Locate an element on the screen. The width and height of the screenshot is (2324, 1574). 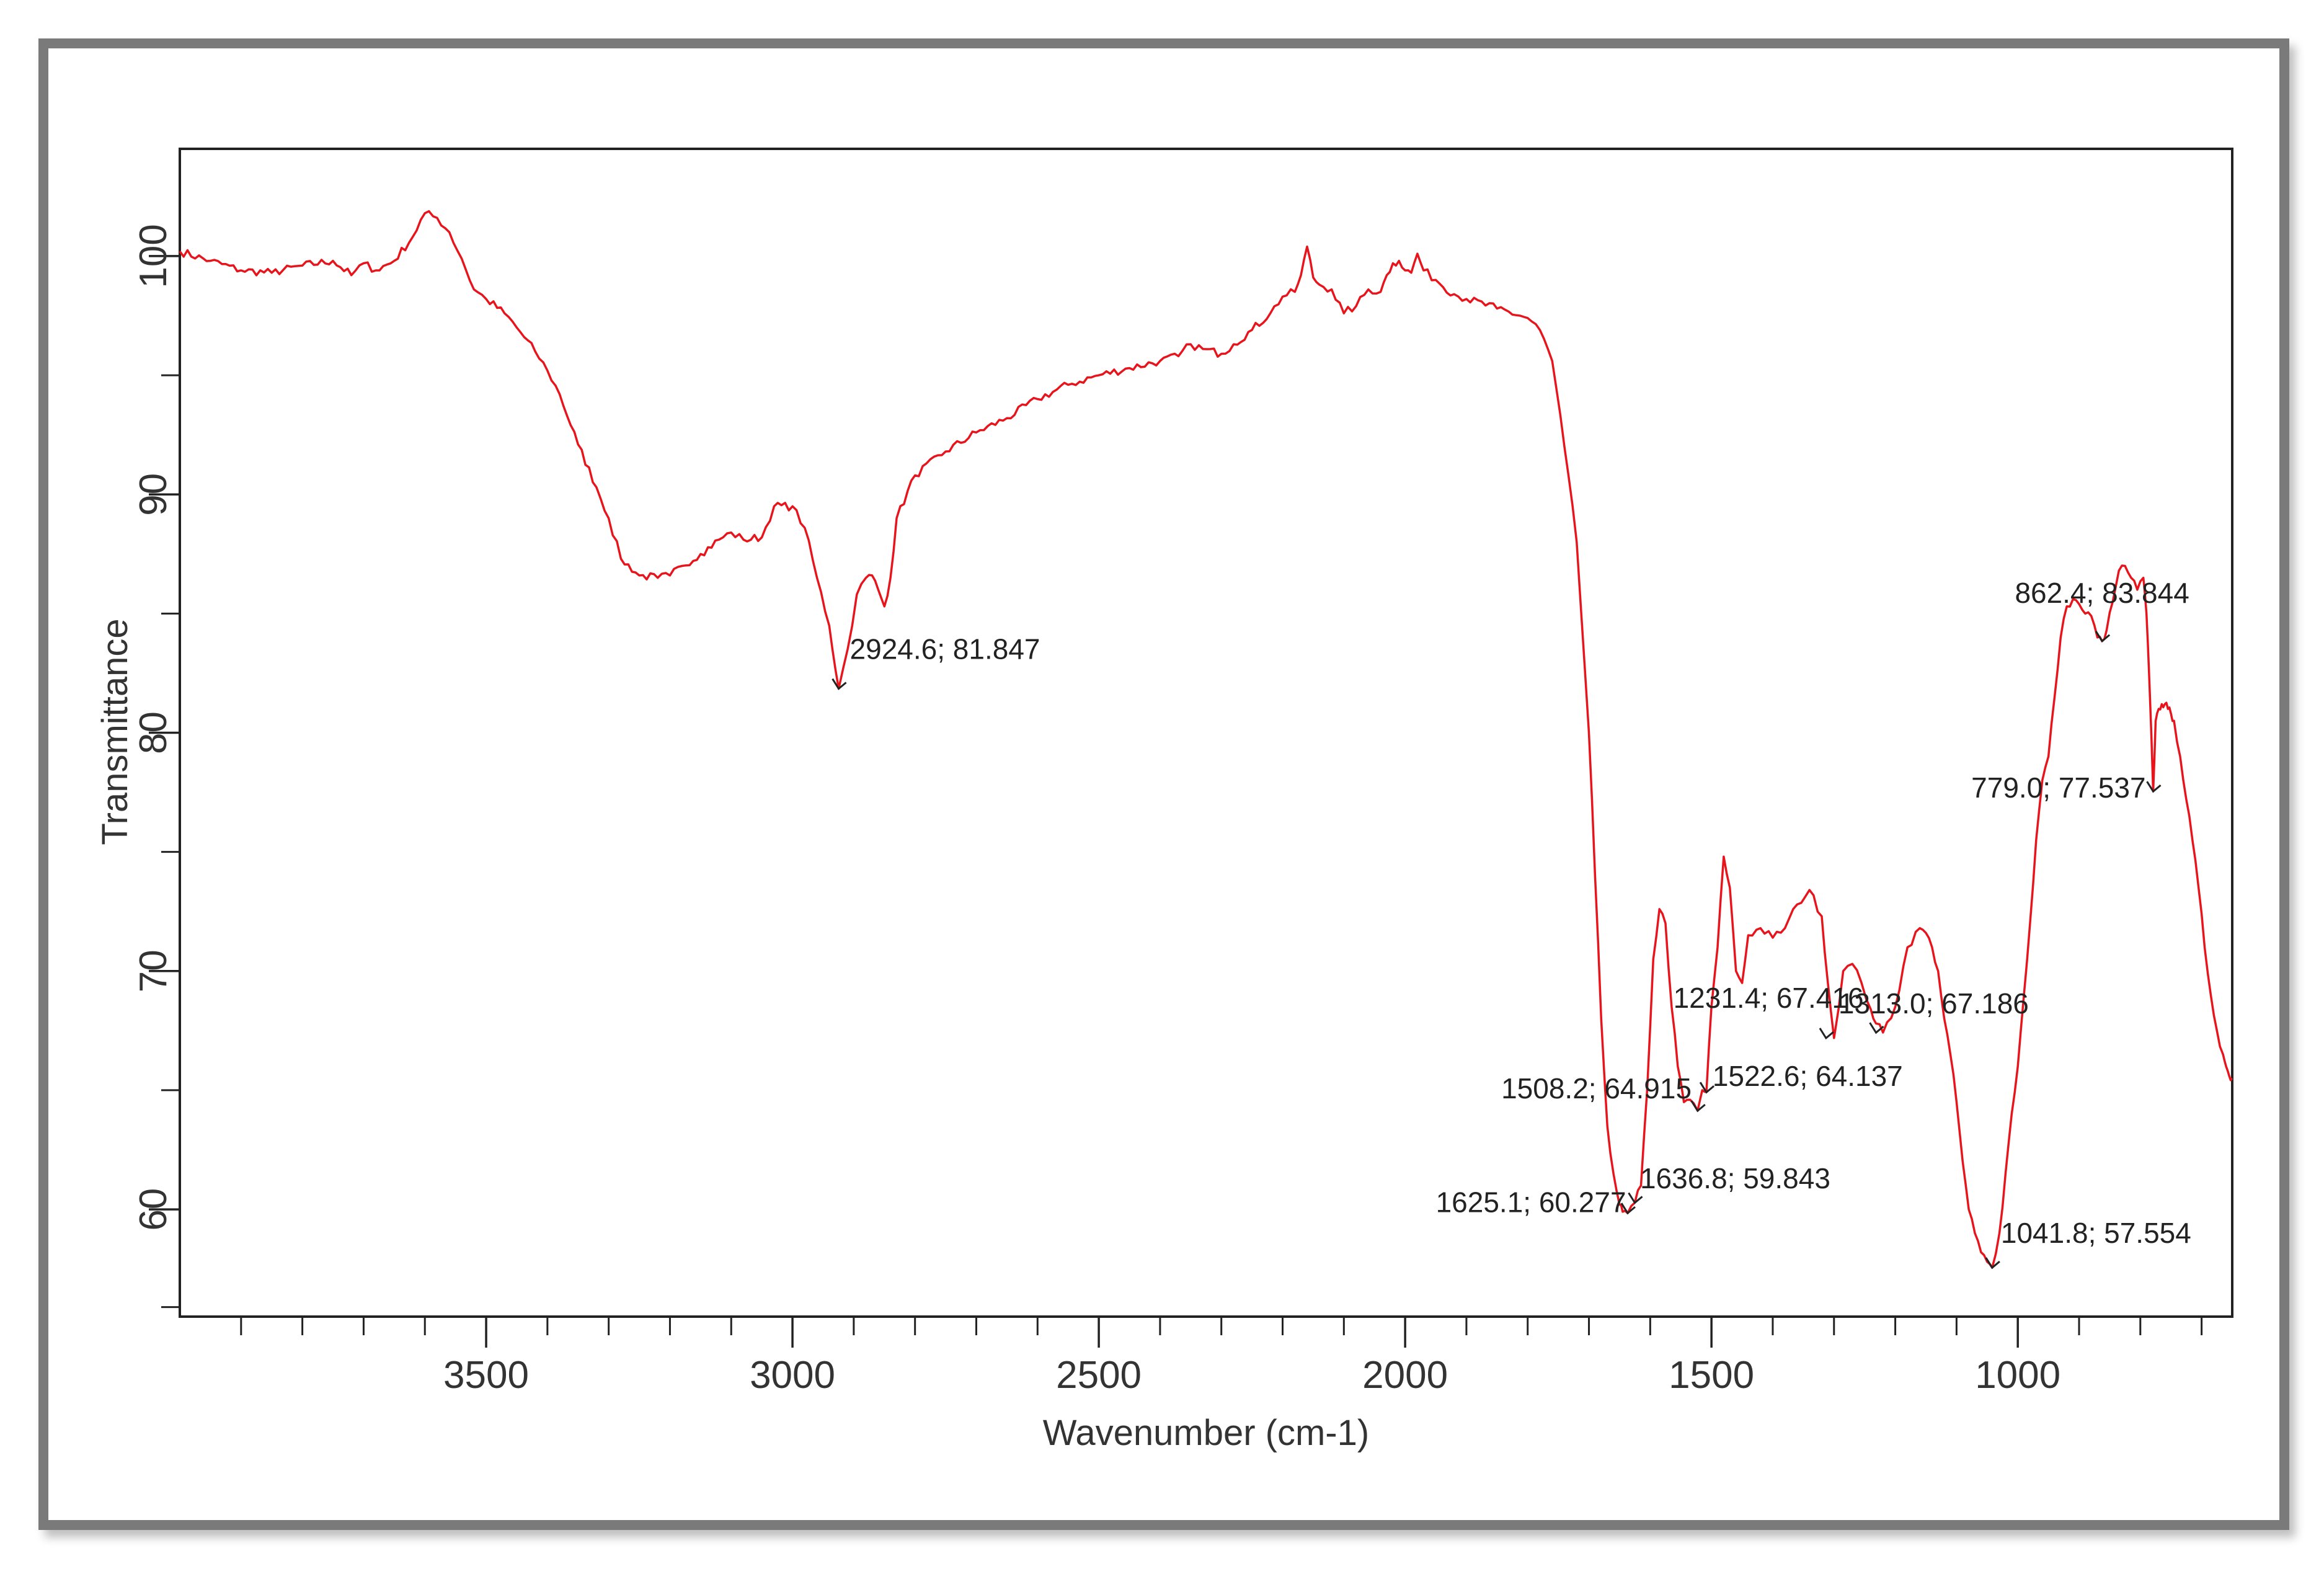
peak-label: 1636.8; 59.843 is located at coordinates (1735, 1178).